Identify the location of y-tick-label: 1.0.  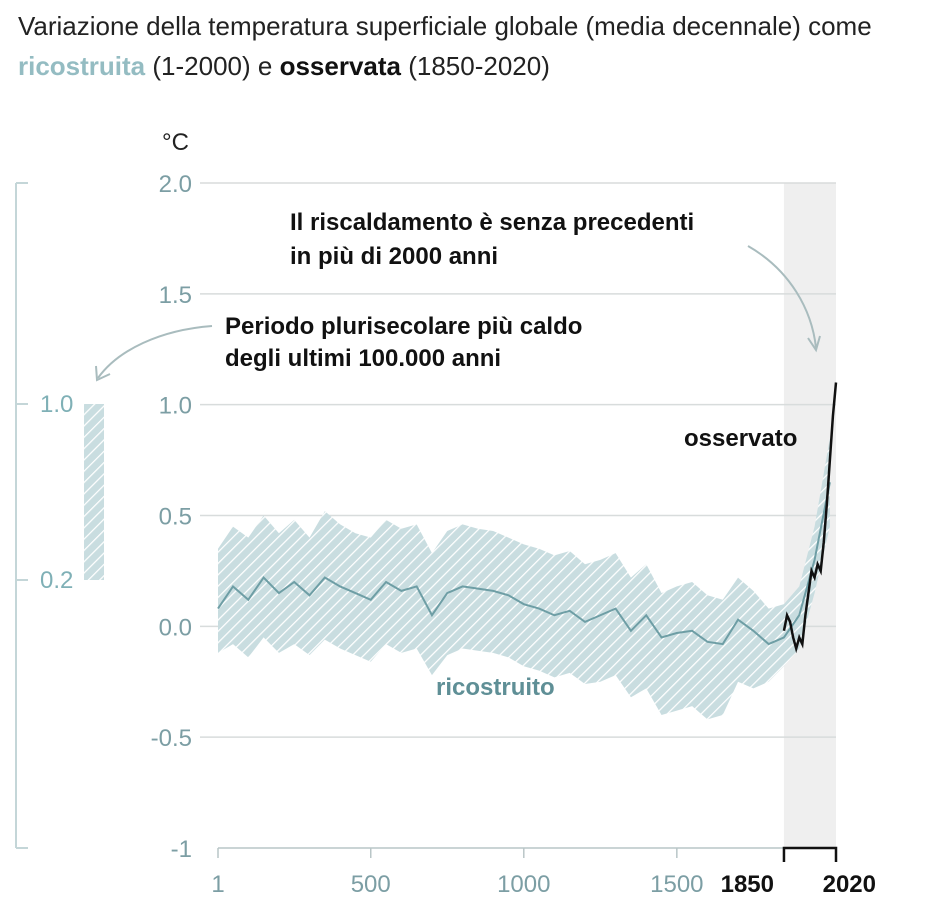
(175, 406).